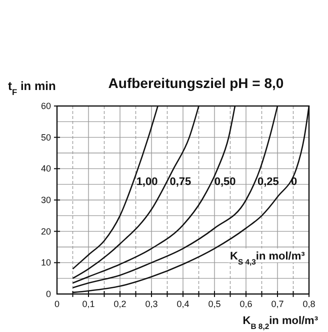 This screenshot has height=332, width=328. What do you see at coordinates (268, 182) in the screenshot?
I see `series-label: 0,25` at bounding box center [268, 182].